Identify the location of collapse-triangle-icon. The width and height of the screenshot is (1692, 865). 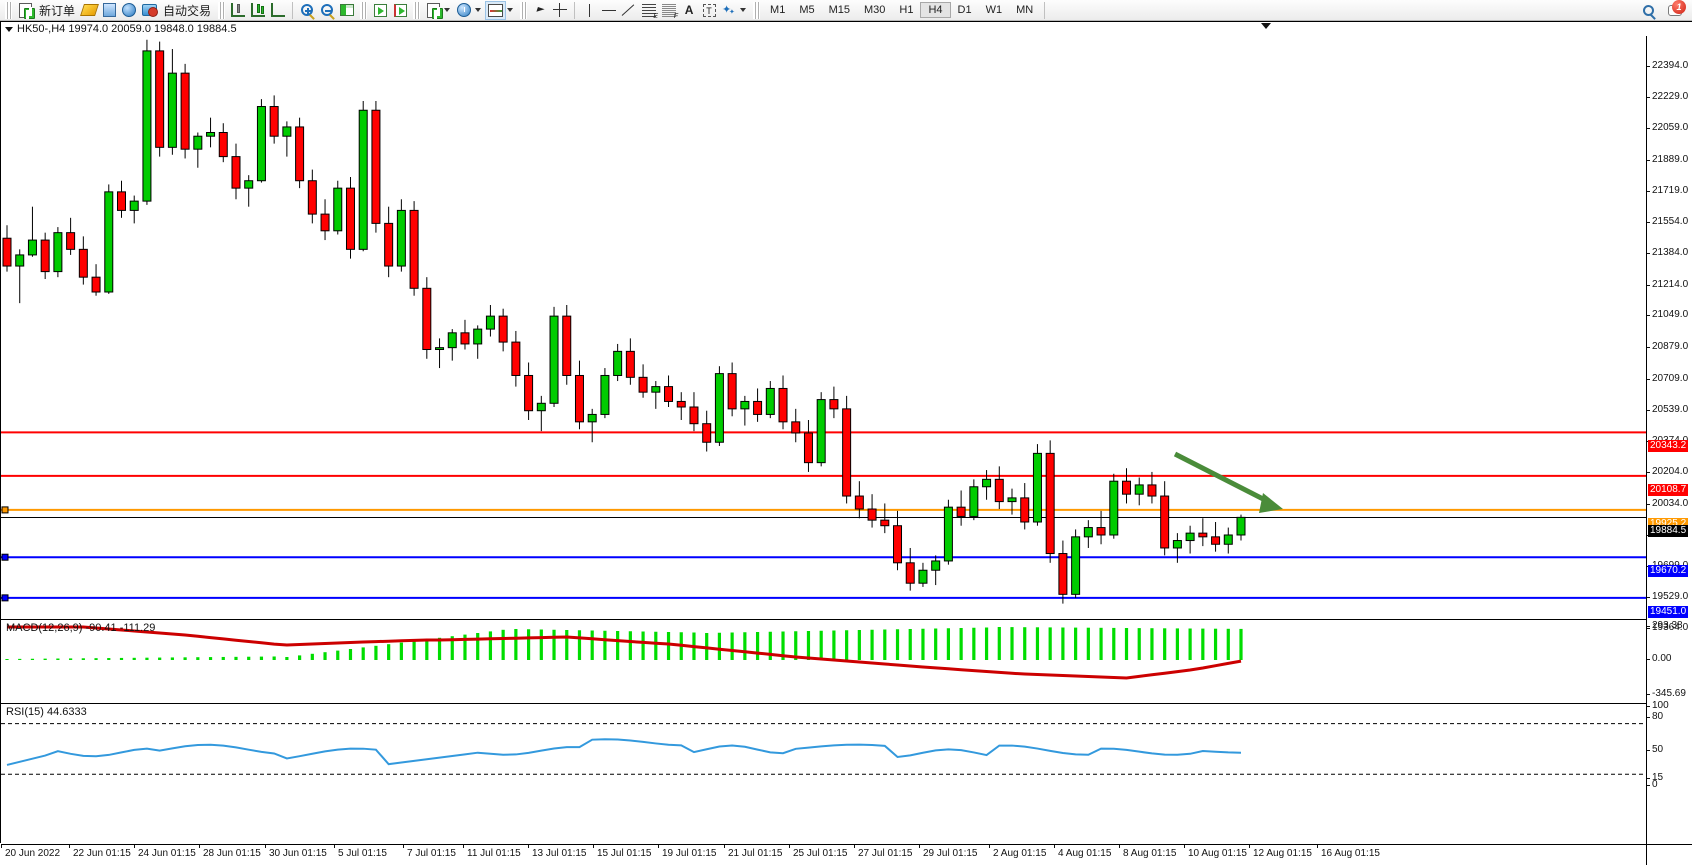
(9, 29).